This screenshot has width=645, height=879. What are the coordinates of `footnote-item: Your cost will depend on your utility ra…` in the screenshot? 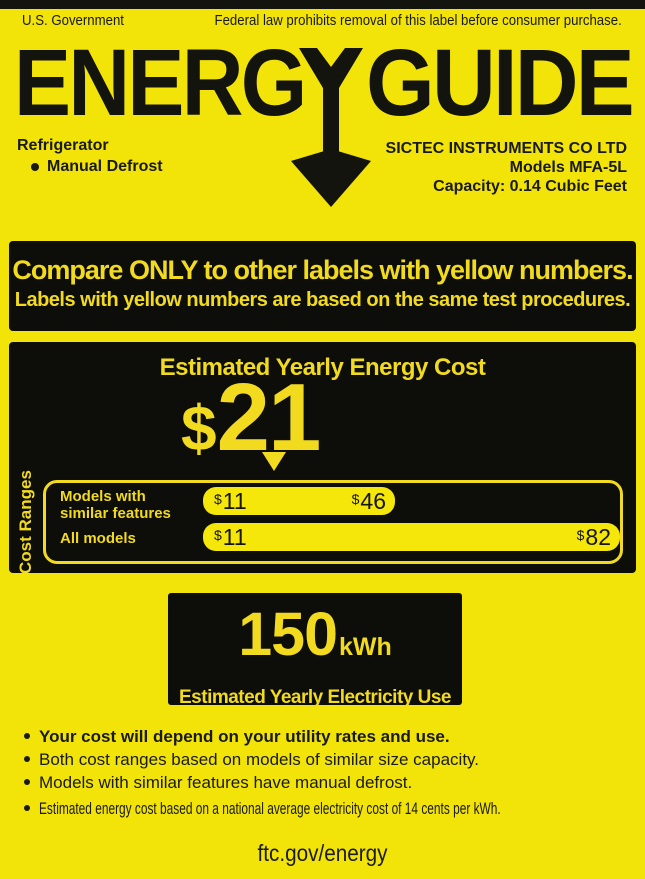 It's located at (329, 736).